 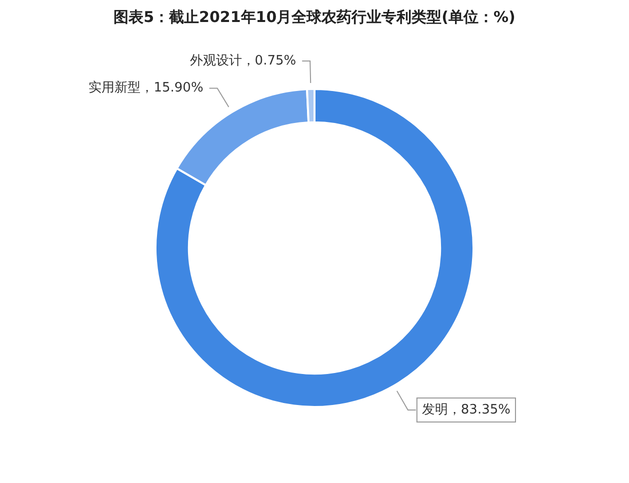 I want to click on chart-title: 图表5：截止2021年10月全球农药行业专利类型(单位：%), so click(x=314, y=17).